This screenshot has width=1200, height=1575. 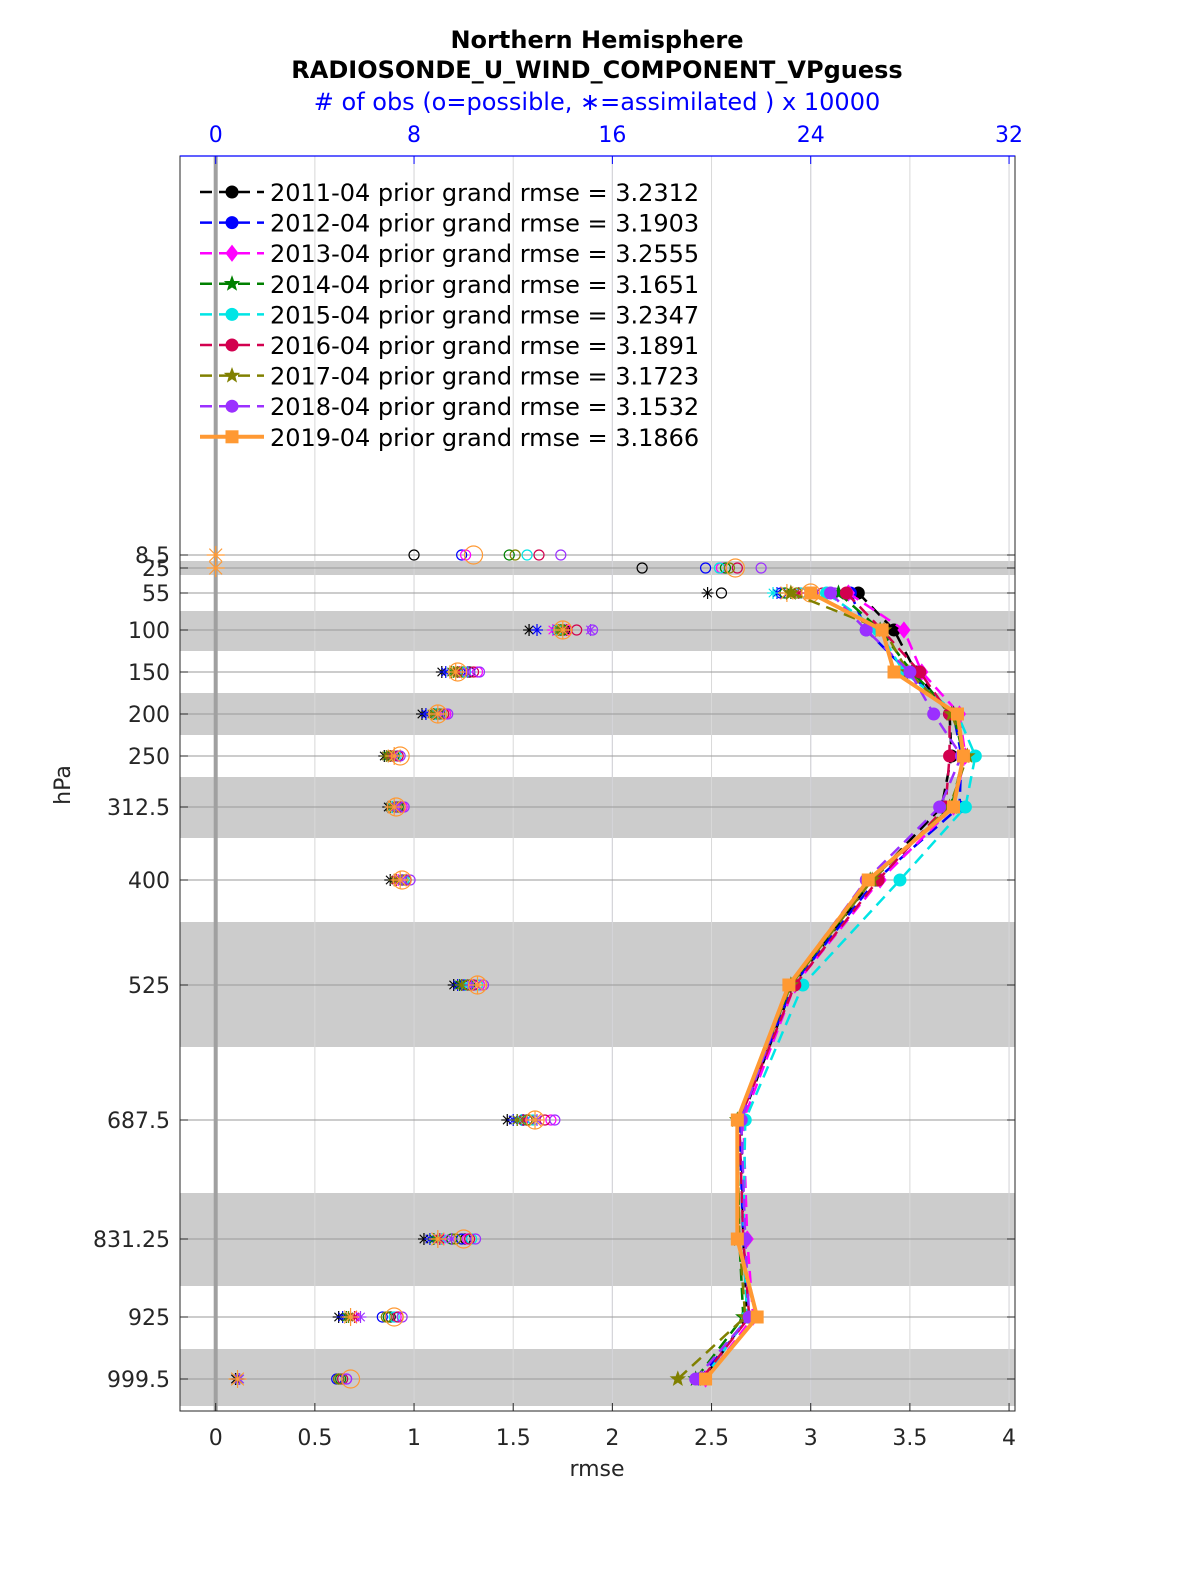 I want to click on legend-entry-label: 2011-04 prior grand rmse = 3.2312, so click(x=484, y=193).